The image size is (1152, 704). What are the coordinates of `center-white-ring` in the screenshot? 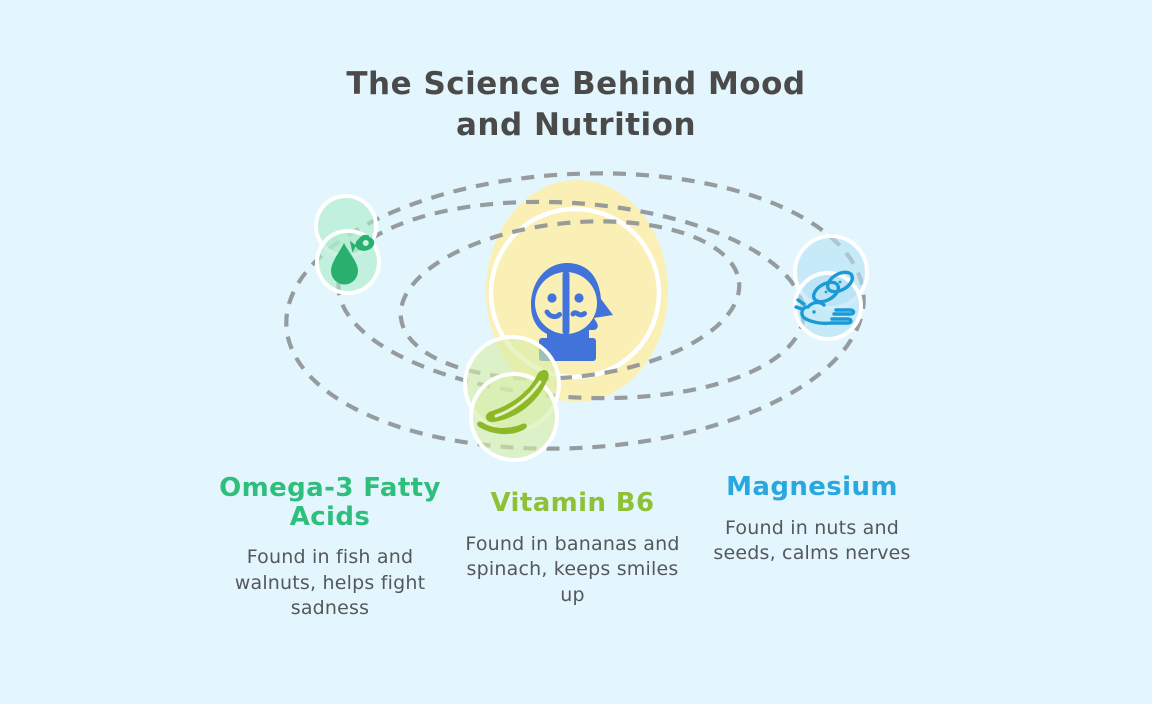 It's located at (575, 293).